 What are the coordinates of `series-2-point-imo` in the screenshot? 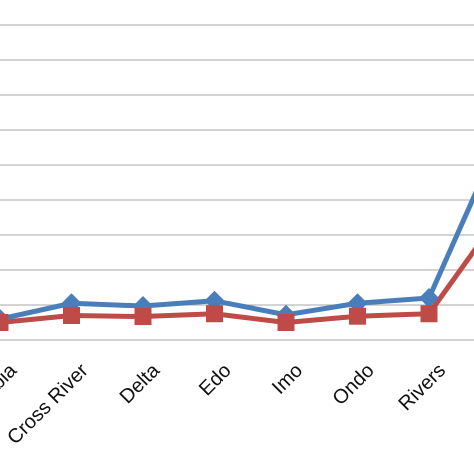 It's located at (286, 322).